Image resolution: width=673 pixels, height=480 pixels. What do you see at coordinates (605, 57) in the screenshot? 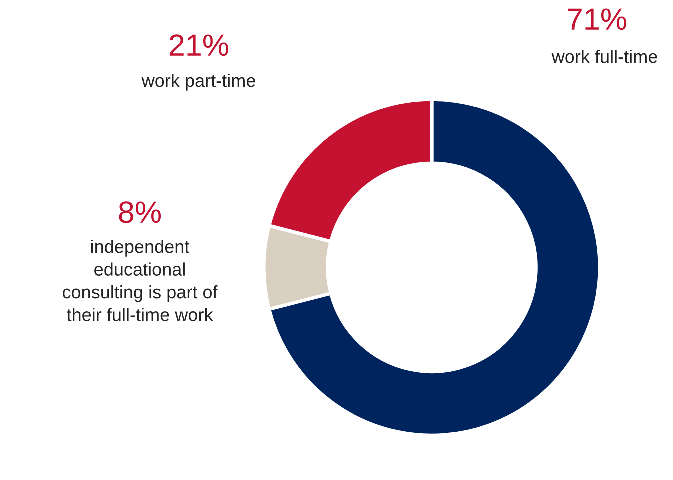
I see `slice-label: work full-time` at bounding box center [605, 57].